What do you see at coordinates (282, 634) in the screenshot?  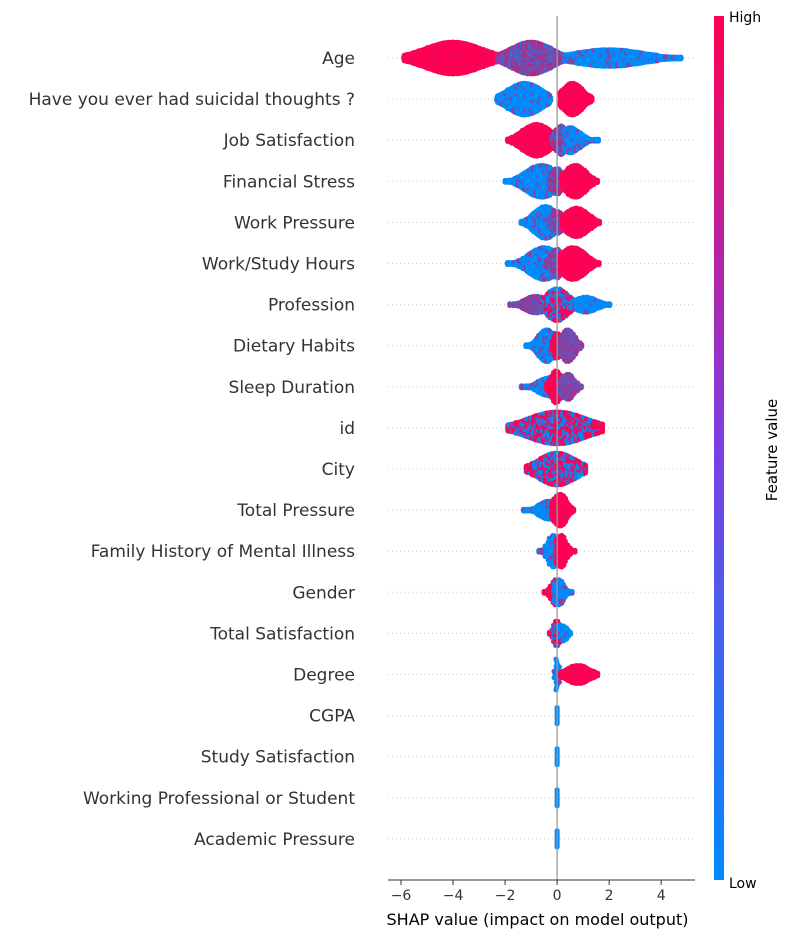 I see `feature-label: Total Satisfaction` at bounding box center [282, 634].